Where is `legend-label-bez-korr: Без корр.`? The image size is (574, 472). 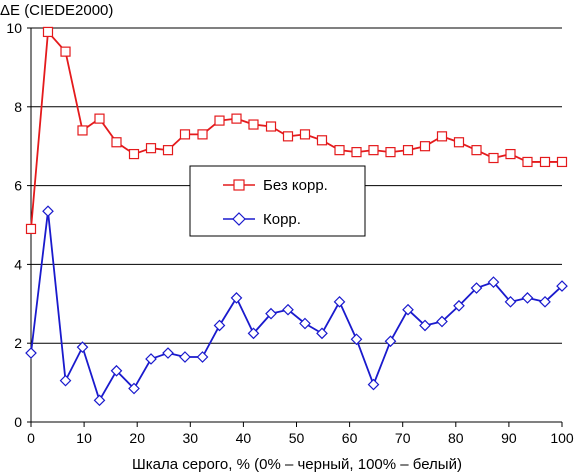 legend-label-bez-korr: Без корр. is located at coordinates (295, 185).